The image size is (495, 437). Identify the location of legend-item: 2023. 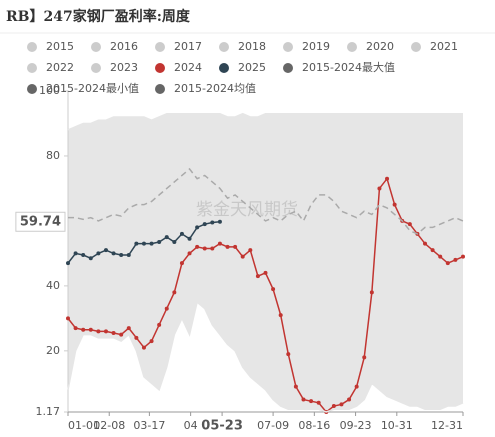
(114, 67).